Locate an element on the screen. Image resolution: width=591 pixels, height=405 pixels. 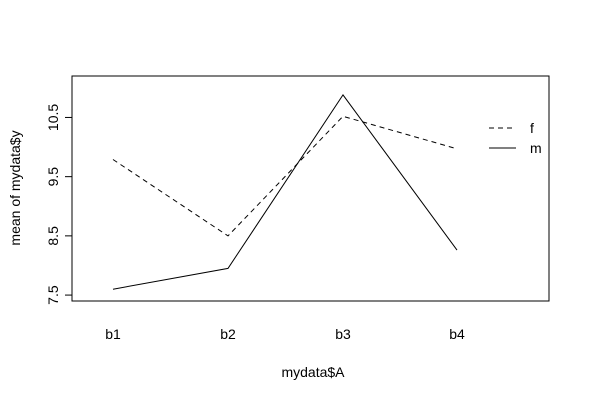
y-tick-label: 7.5 is located at coordinates (53, 295).